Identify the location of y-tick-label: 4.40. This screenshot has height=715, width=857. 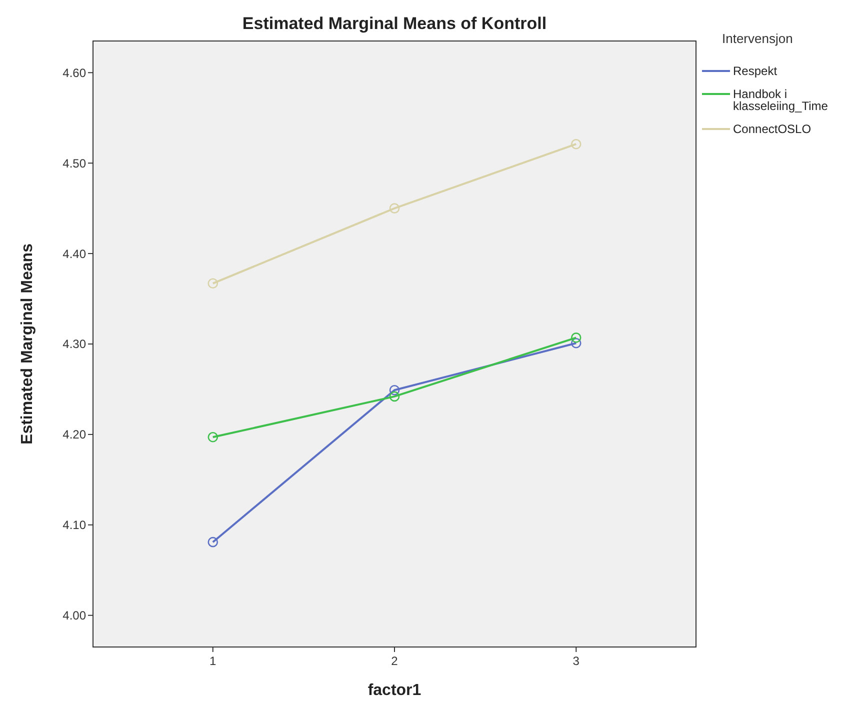
(74, 253).